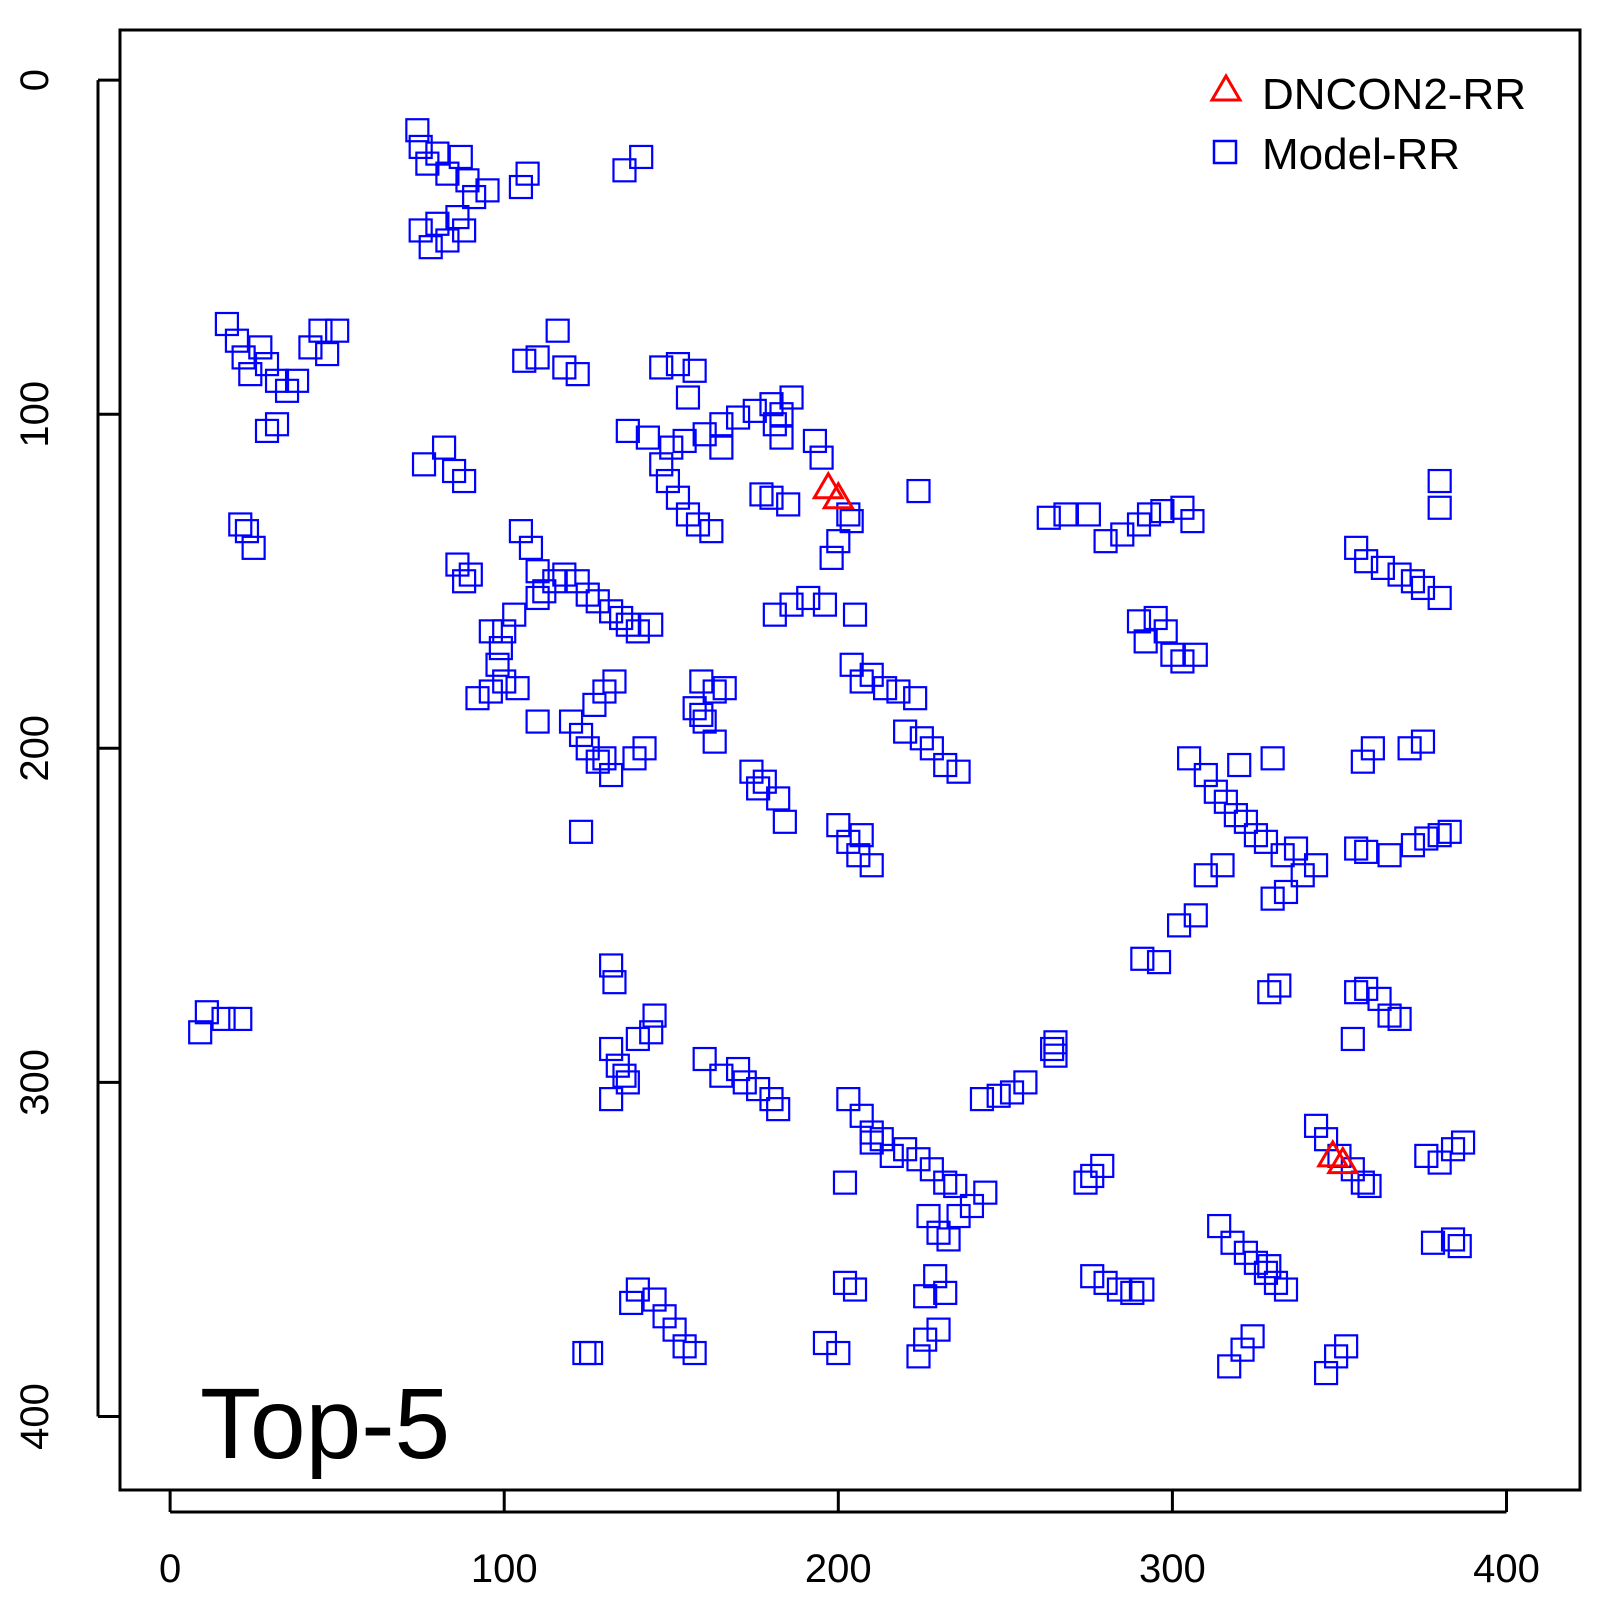  I want to click on y-tick-label: 0, so click(35, 80).